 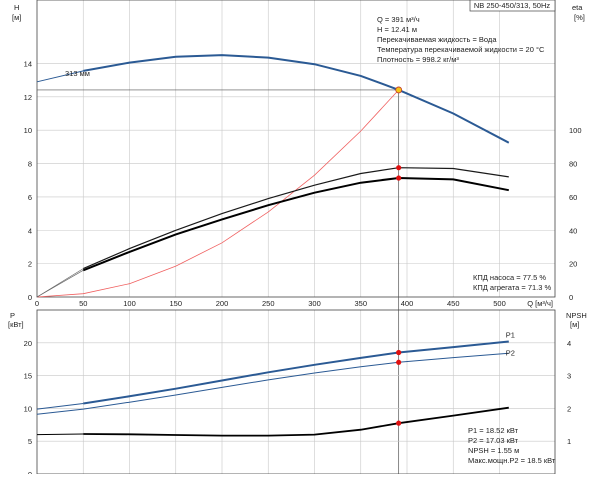 What do you see at coordinates (314, 303) in the screenshot?
I see `x-tick-label: 300` at bounding box center [314, 303].